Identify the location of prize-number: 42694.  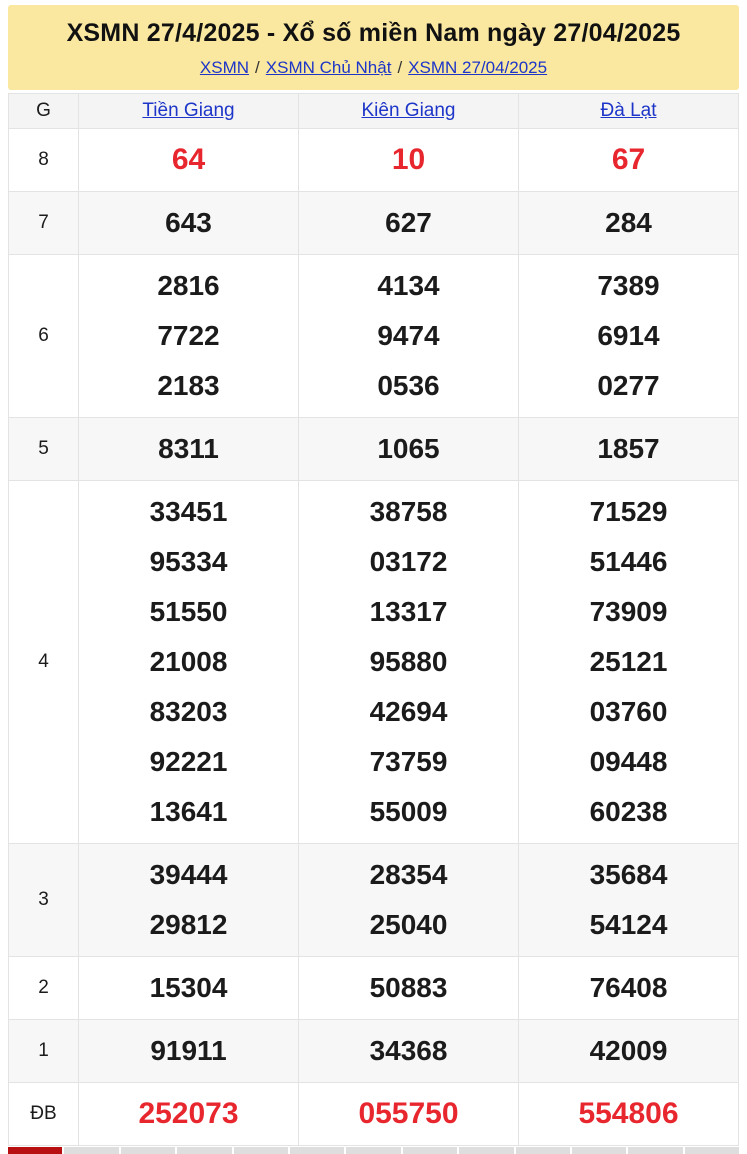
(408, 711).